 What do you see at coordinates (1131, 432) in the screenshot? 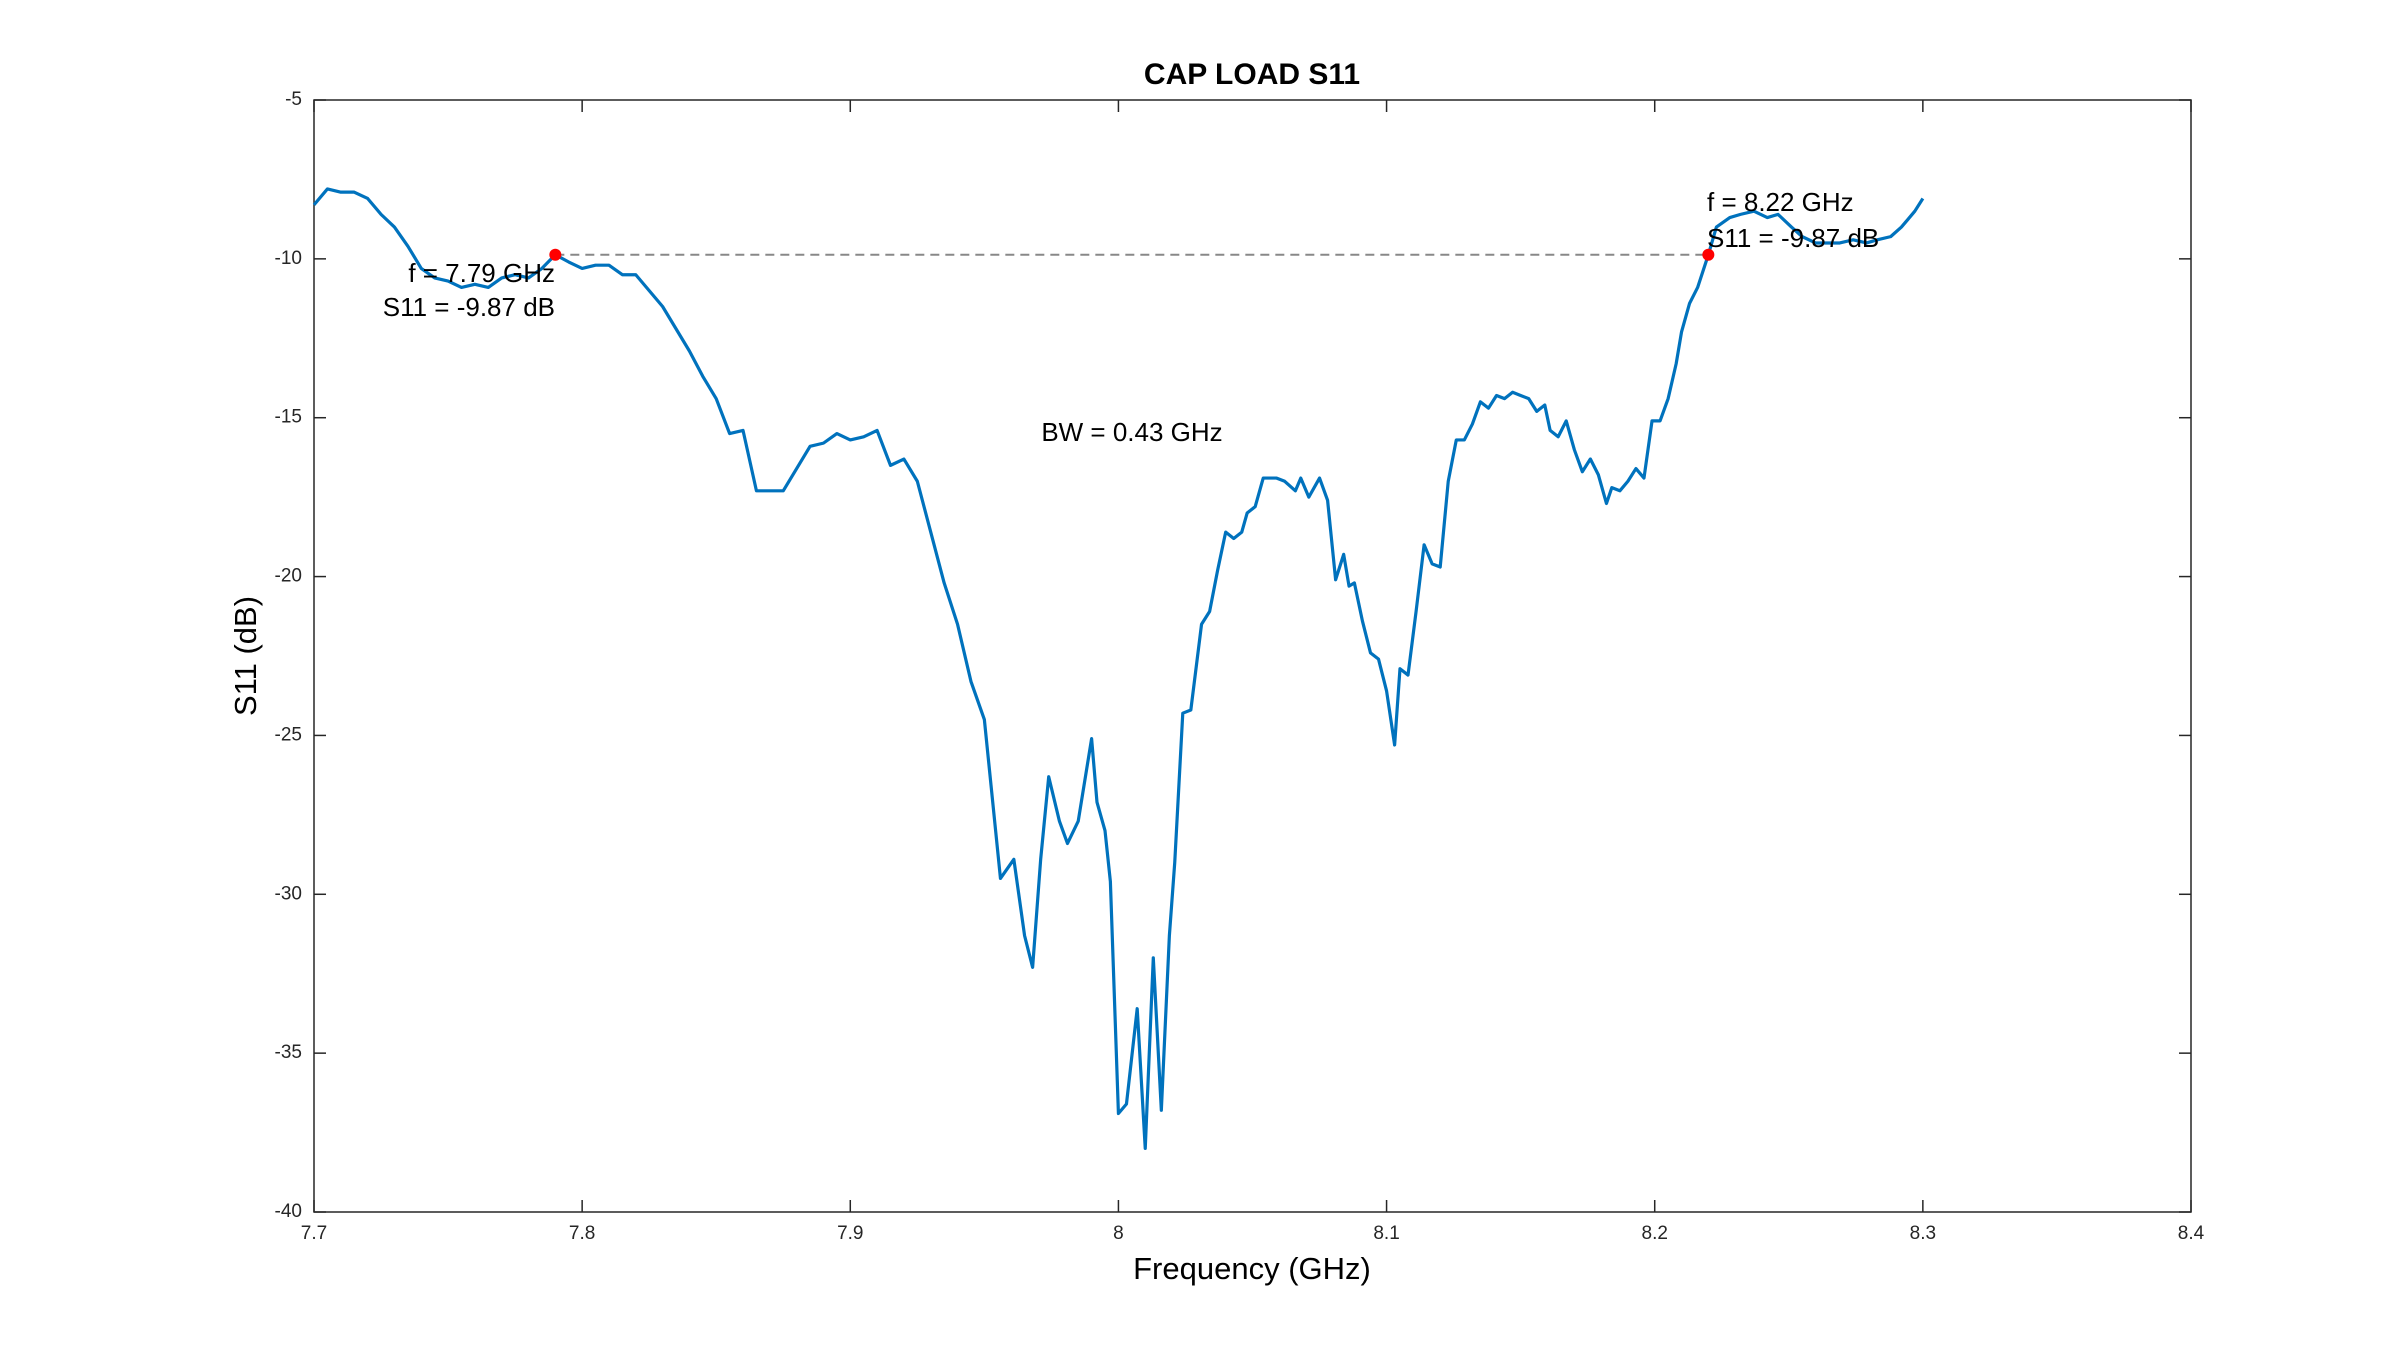
I see `annotation: BW = 0.43 GHz` at bounding box center [1131, 432].